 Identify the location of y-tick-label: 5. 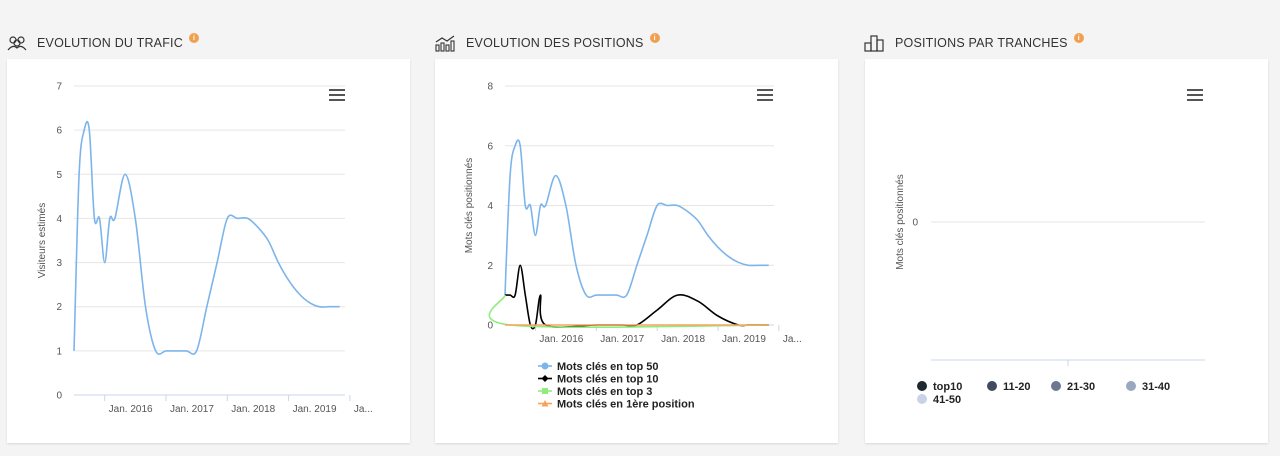
(59, 175).